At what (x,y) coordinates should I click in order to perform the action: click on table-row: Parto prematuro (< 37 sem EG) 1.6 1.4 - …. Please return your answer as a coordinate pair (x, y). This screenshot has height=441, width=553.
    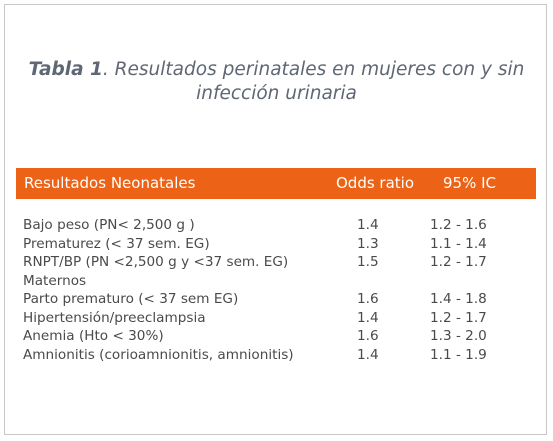
    Looking at the image, I should click on (276, 299).